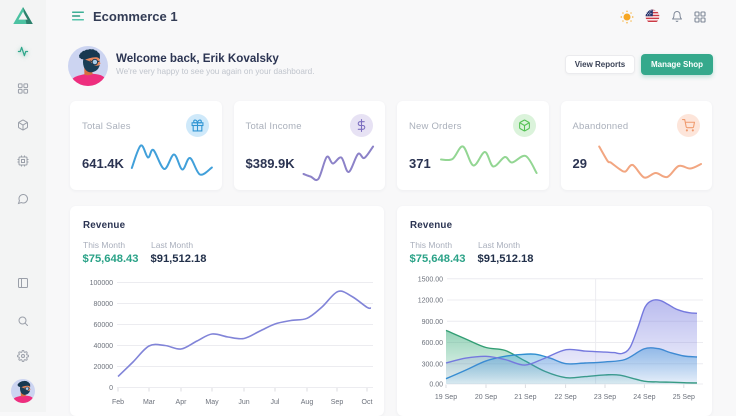 The image size is (736, 416). What do you see at coordinates (149, 402) in the screenshot?
I see `svg-text: Mar` at bounding box center [149, 402].